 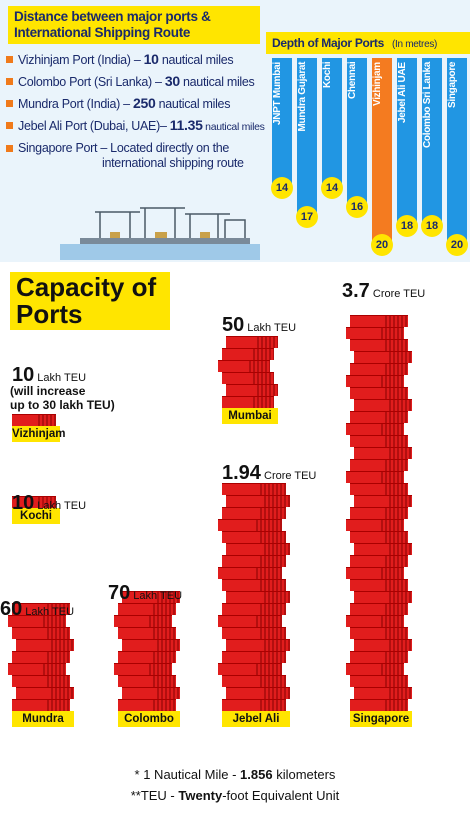 I want to click on depth-value: 14, so click(x=332, y=188).